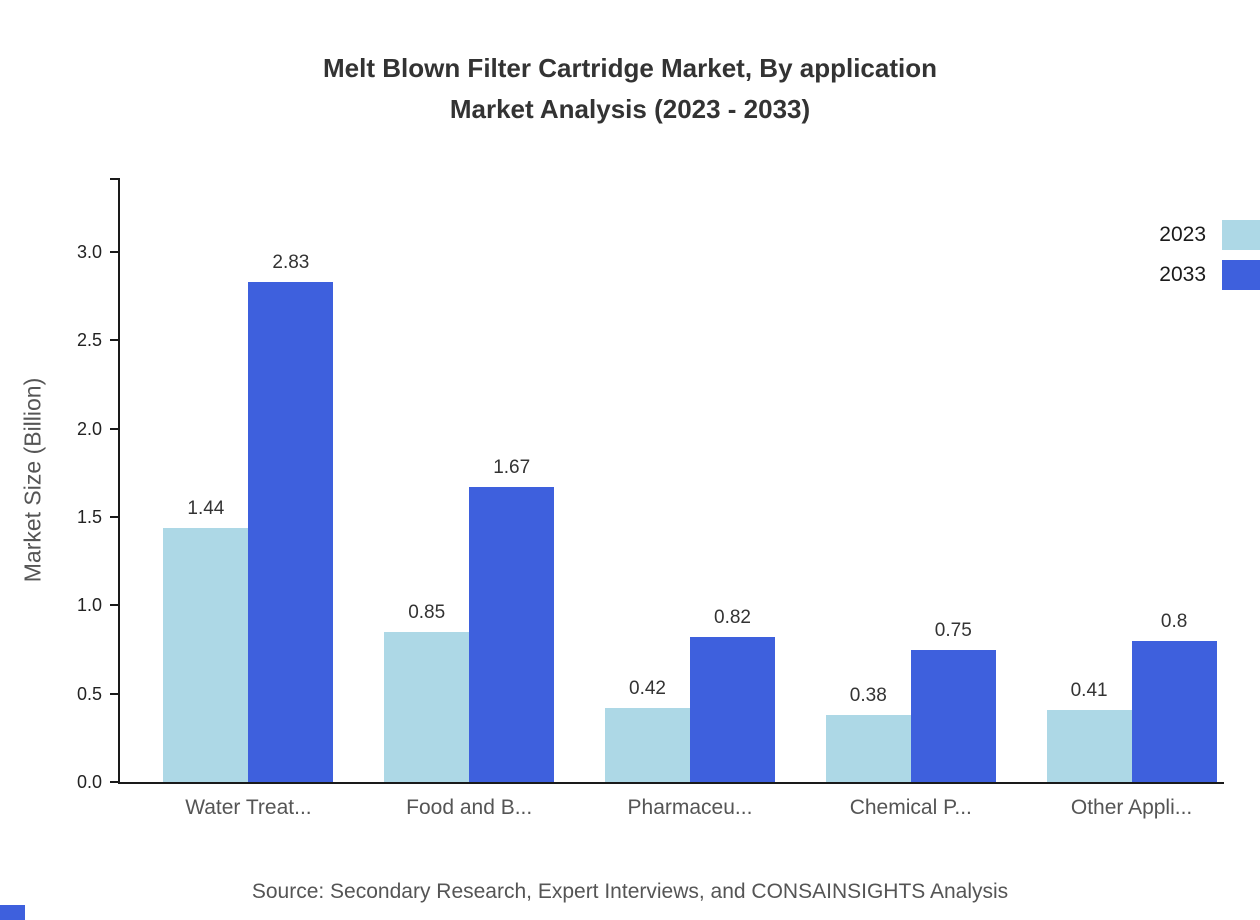 This screenshot has width=1260, height=920. I want to click on y-tick: 1.0, so click(82, 605).